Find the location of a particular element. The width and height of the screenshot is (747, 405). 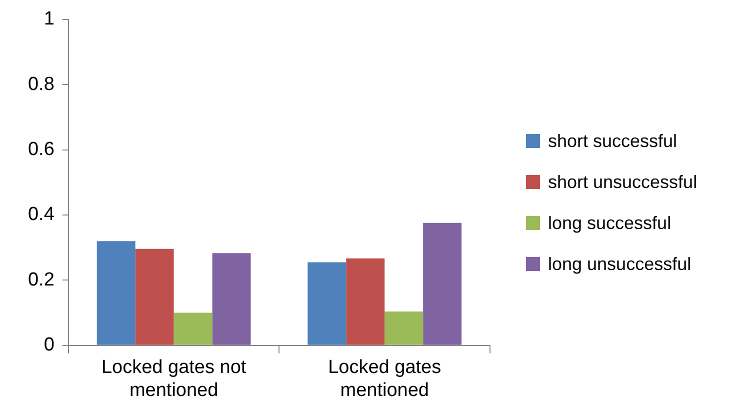

legend-label: short unsuccessful is located at coordinates (623, 182).